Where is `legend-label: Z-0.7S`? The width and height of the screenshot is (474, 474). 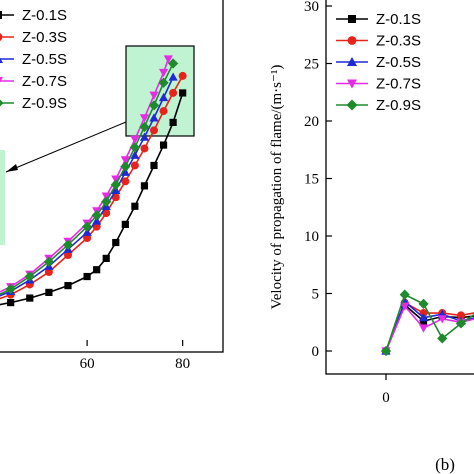 legend-label: Z-0.7S is located at coordinates (398, 84).